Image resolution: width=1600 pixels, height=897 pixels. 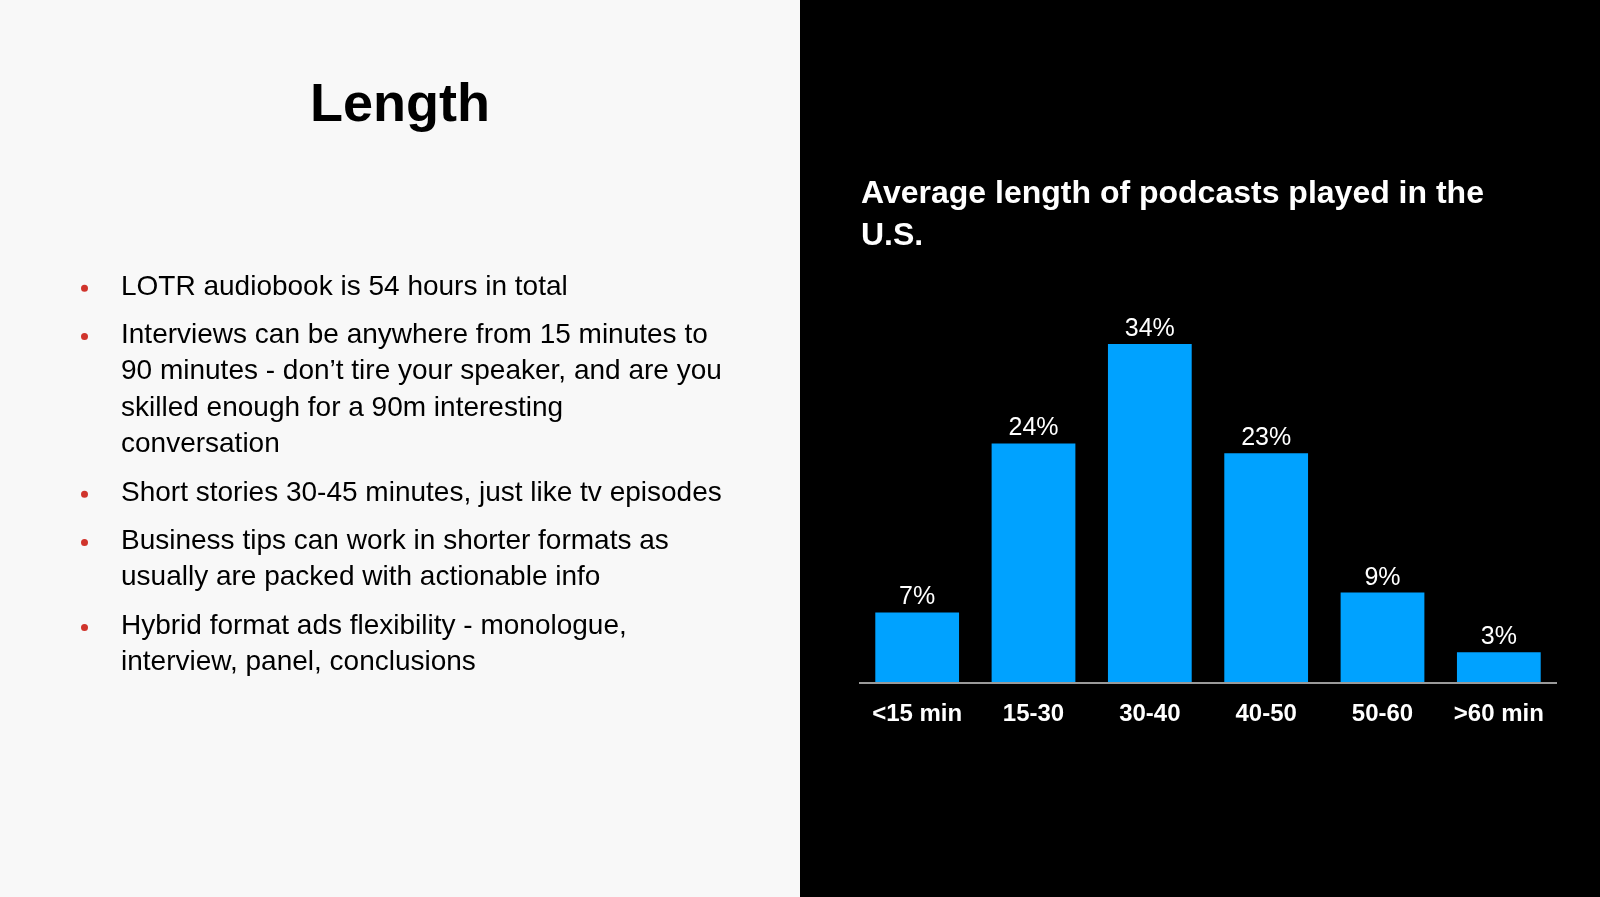 What do you see at coordinates (1033, 712) in the screenshot?
I see `x-tick-label: 15-30` at bounding box center [1033, 712].